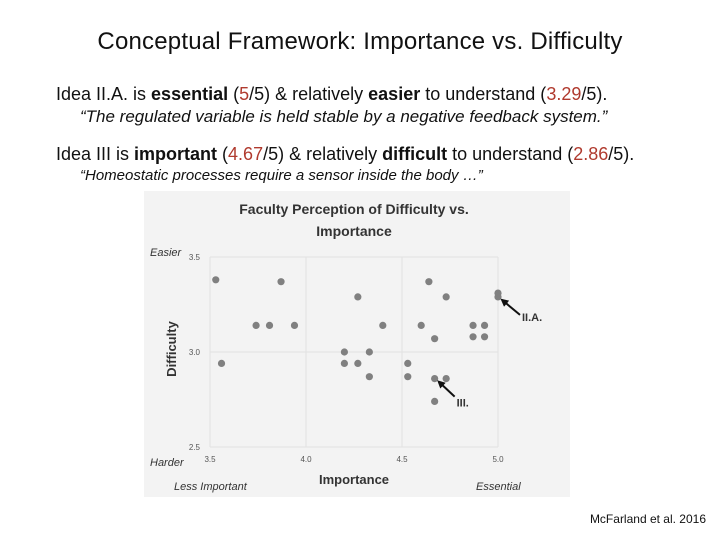 The width and height of the screenshot is (720, 540). I want to click on arrow-iia, so click(510, 307).